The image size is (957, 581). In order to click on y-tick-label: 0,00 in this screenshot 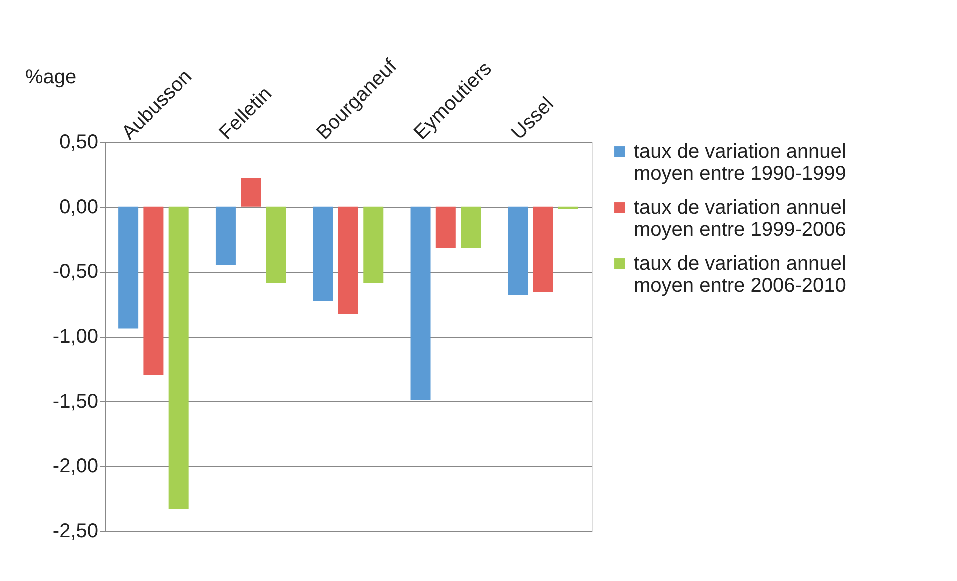, I will do `click(79, 207)`.